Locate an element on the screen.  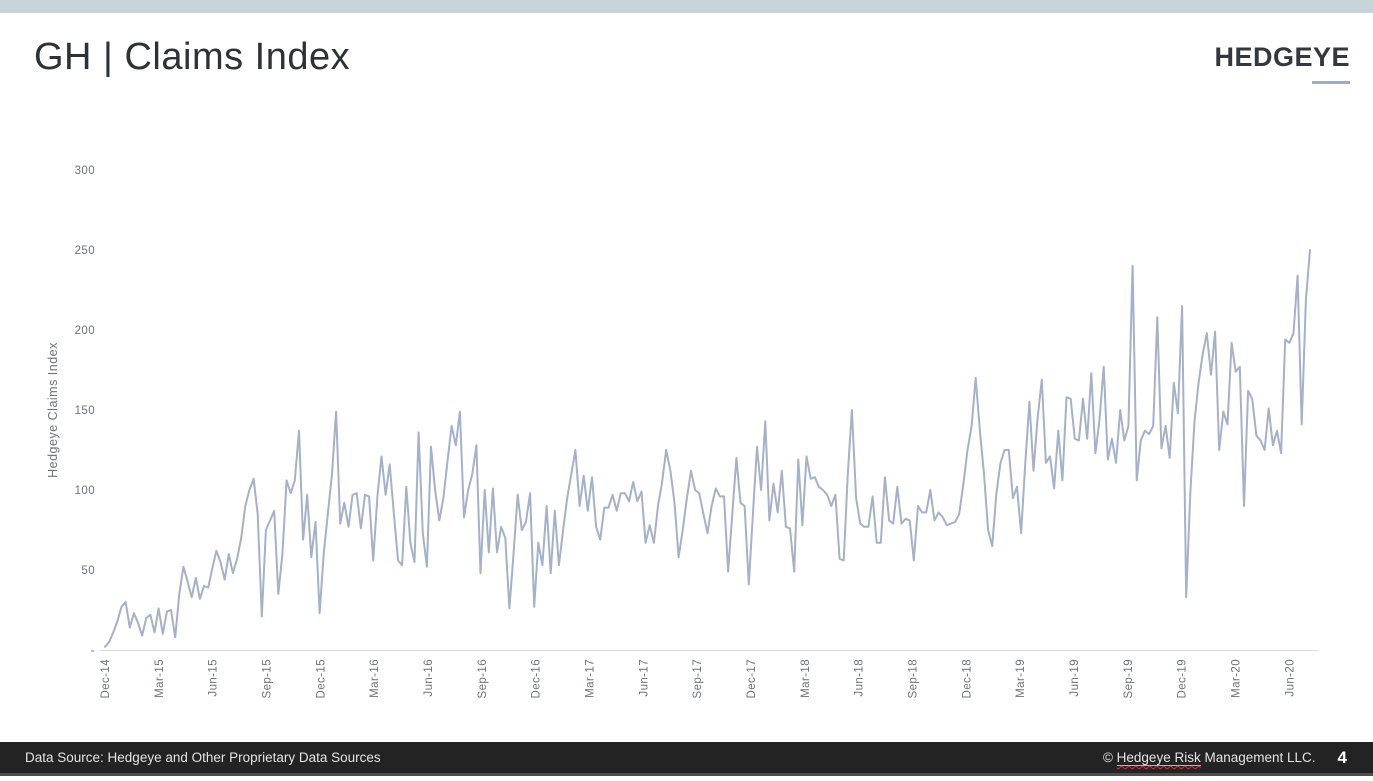
y-tick-label: 300 is located at coordinates (85, 171).